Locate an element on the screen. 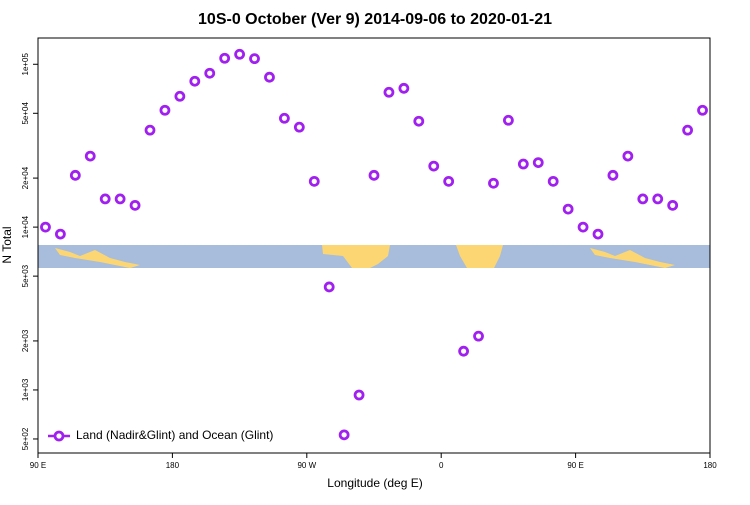 This screenshot has height=505, width=750. x-axis-label: Longitude (deg E) is located at coordinates (374, 483).